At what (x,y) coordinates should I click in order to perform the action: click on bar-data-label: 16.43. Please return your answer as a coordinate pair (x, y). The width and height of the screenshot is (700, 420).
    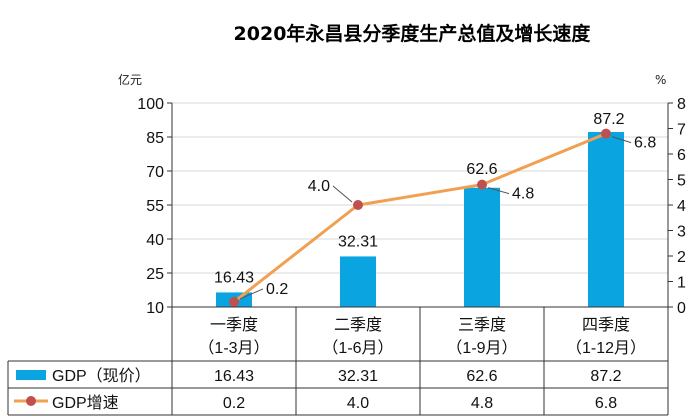
    Looking at the image, I should click on (234, 277).